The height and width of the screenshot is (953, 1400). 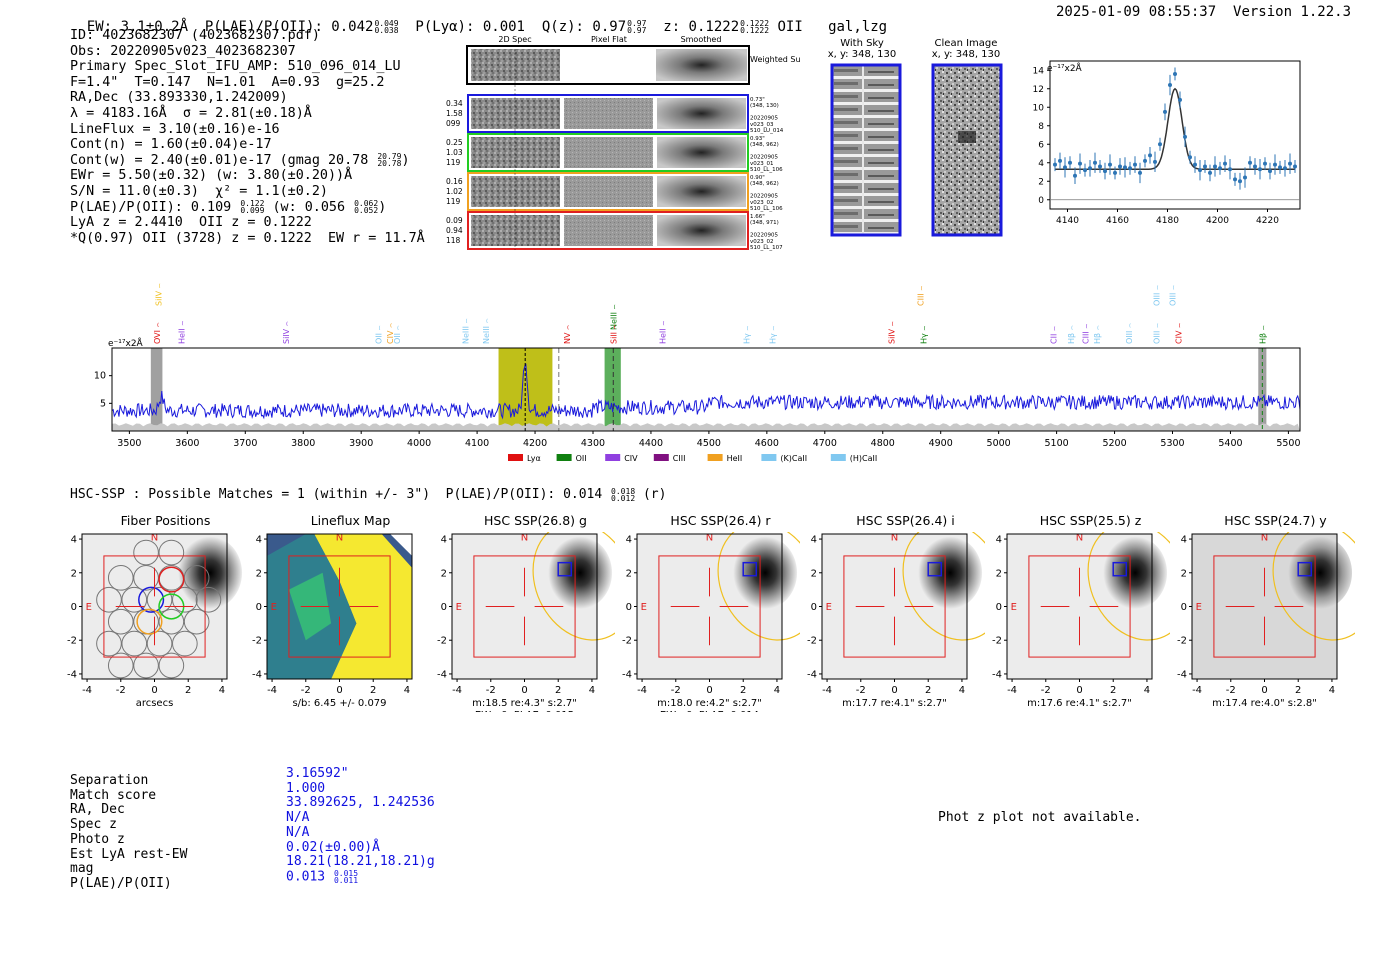 I want to click on hsc-xtick-label: 0, so click(x=894, y=690).